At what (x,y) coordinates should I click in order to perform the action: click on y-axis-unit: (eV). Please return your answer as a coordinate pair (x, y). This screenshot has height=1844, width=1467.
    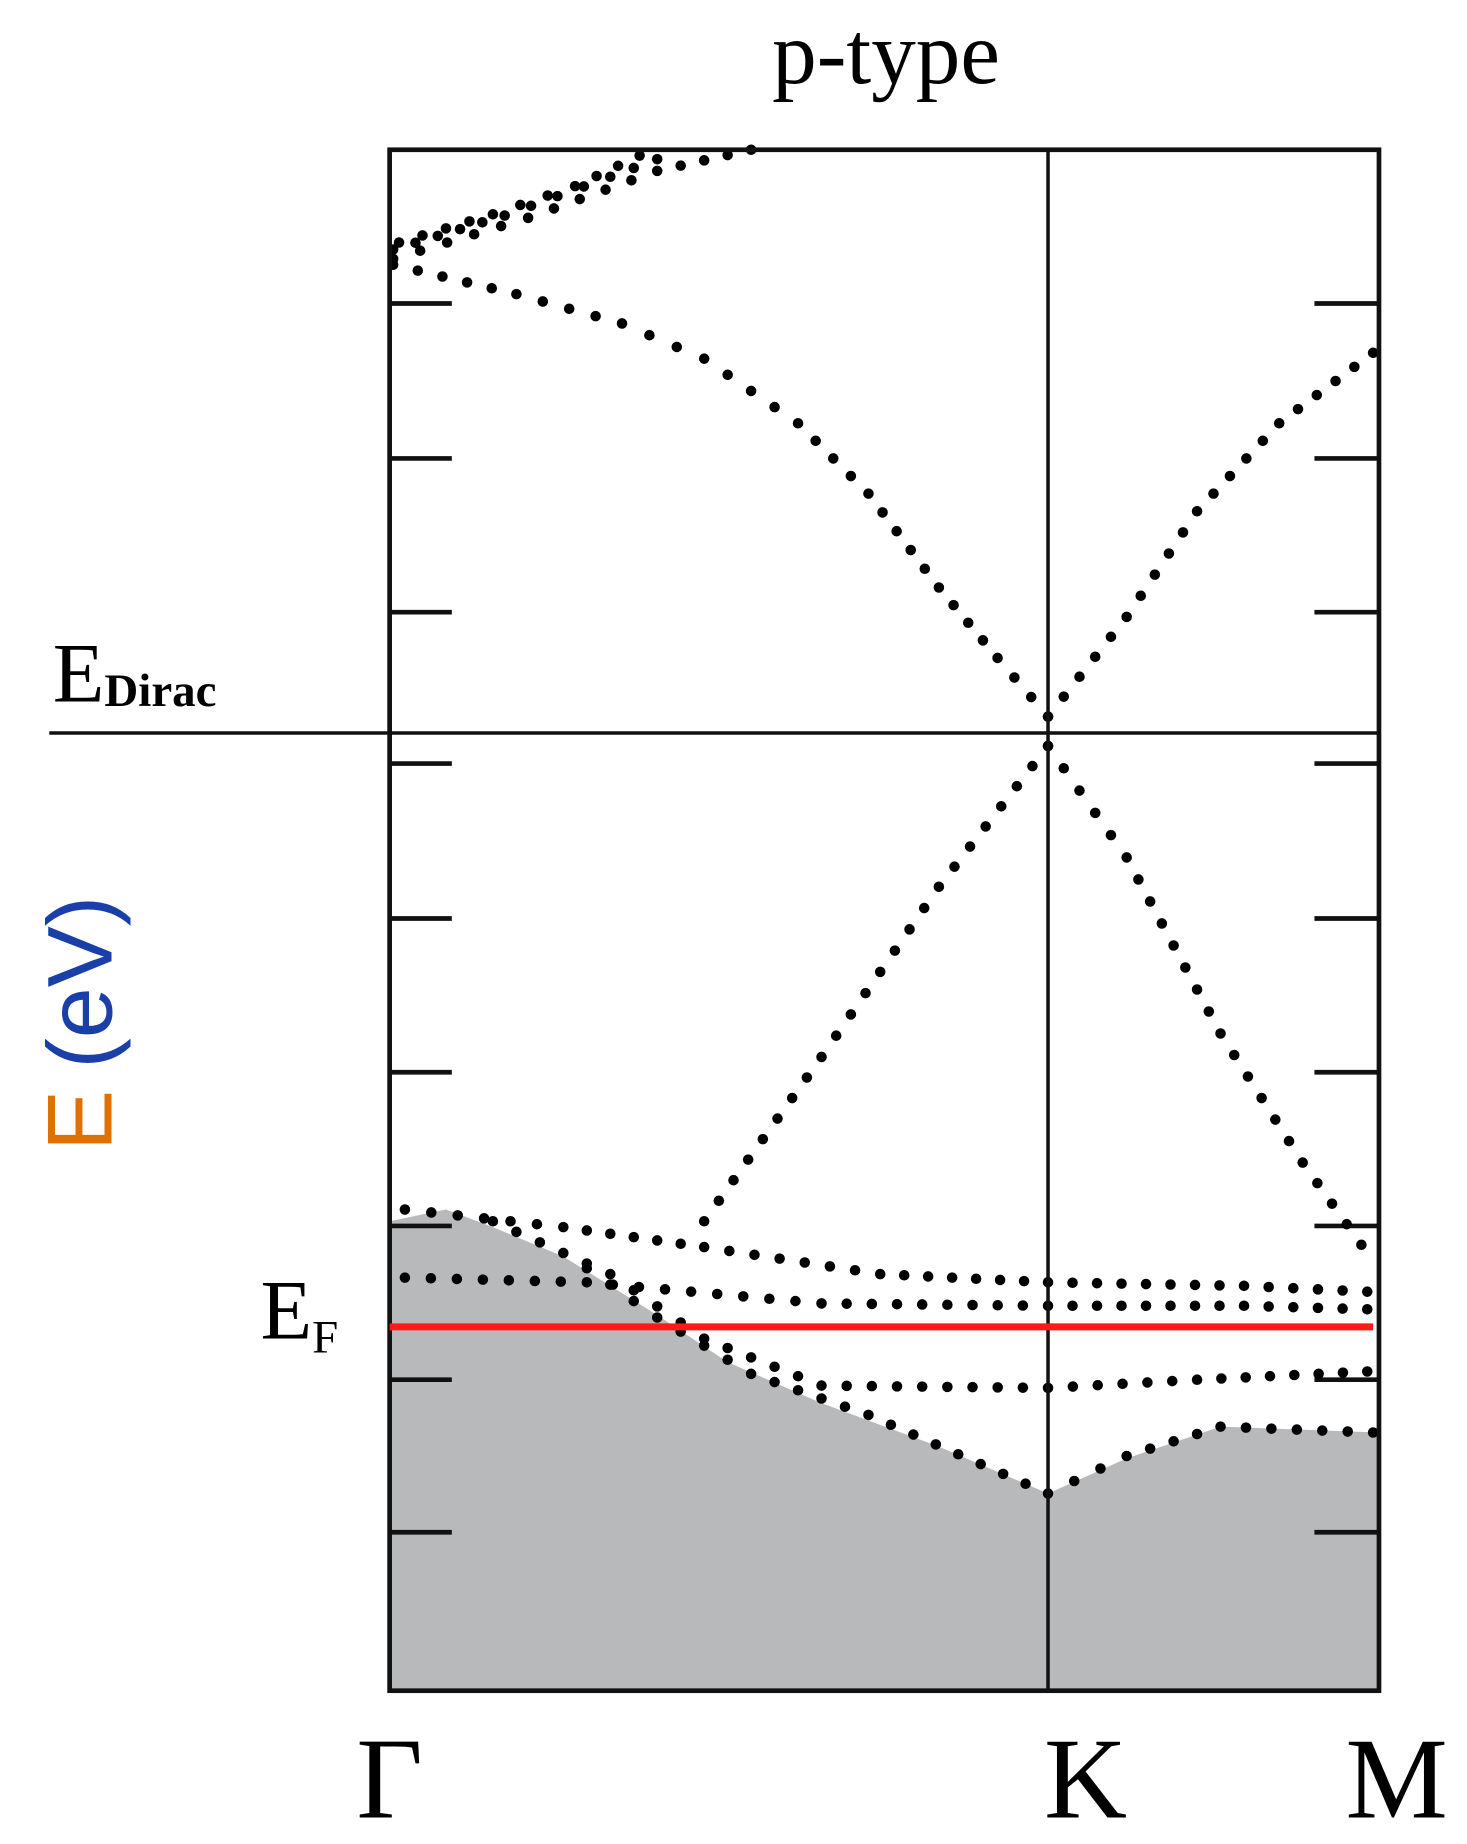
    Looking at the image, I should click on (80, 982).